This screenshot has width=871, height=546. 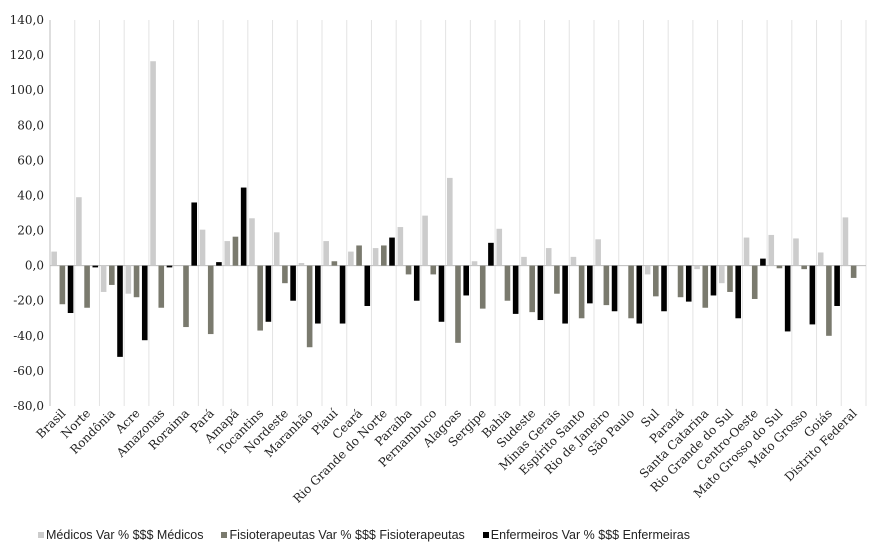 I want to click on y-tick-label: -80,0, so click(x=28, y=406).